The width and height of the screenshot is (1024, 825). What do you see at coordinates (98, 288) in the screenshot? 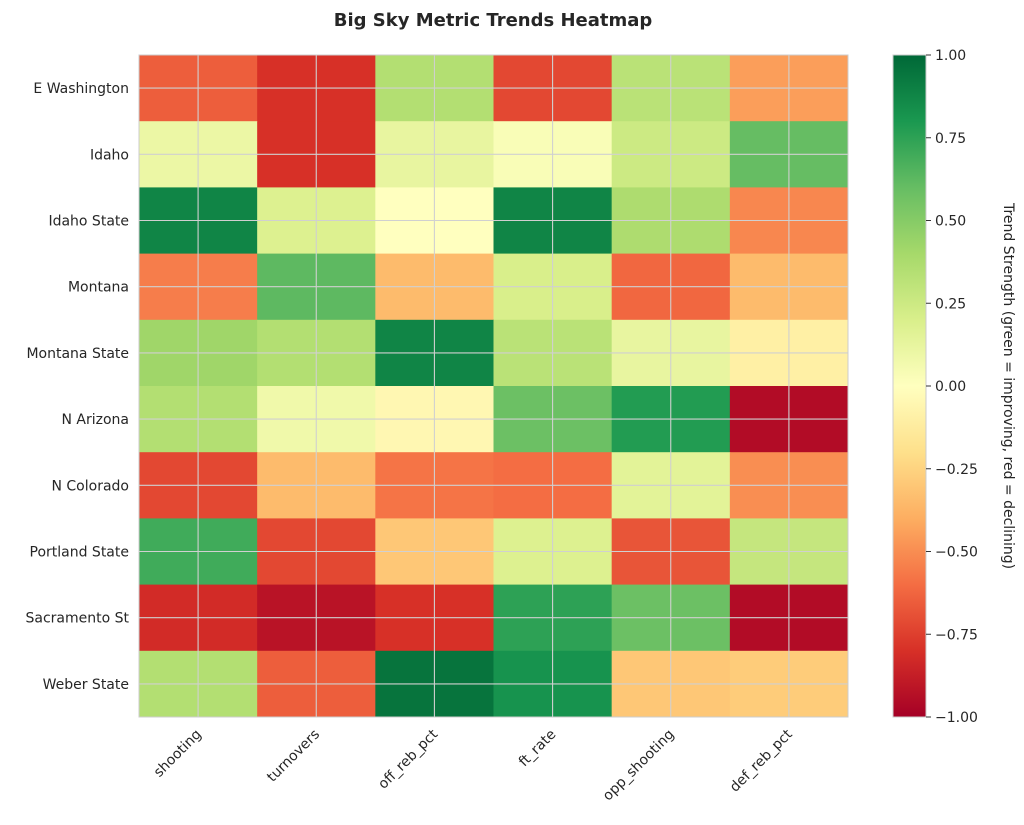
I see `row-label: Montana` at bounding box center [98, 288].